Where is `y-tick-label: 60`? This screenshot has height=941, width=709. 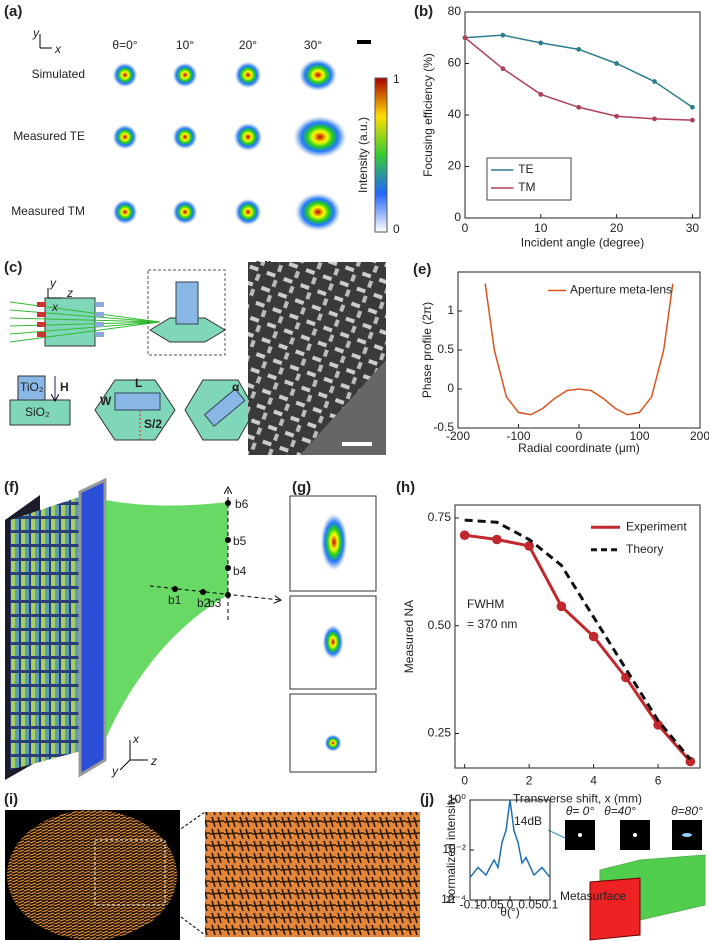
y-tick-label: 60 is located at coordinates (455, 63).